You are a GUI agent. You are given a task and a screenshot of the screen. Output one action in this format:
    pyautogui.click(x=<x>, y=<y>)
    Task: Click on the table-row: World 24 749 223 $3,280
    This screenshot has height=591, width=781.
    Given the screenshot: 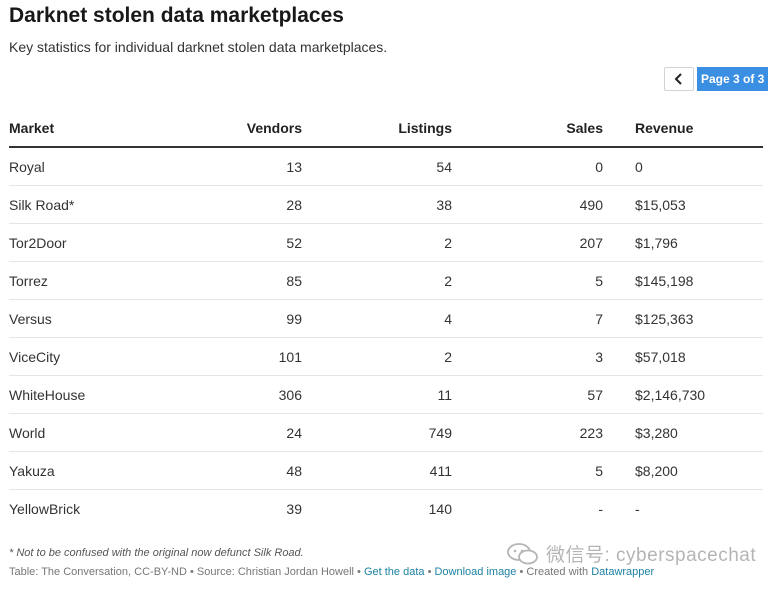 What is the action you would take?
    pyautogui.click(x=386, y=432)
    